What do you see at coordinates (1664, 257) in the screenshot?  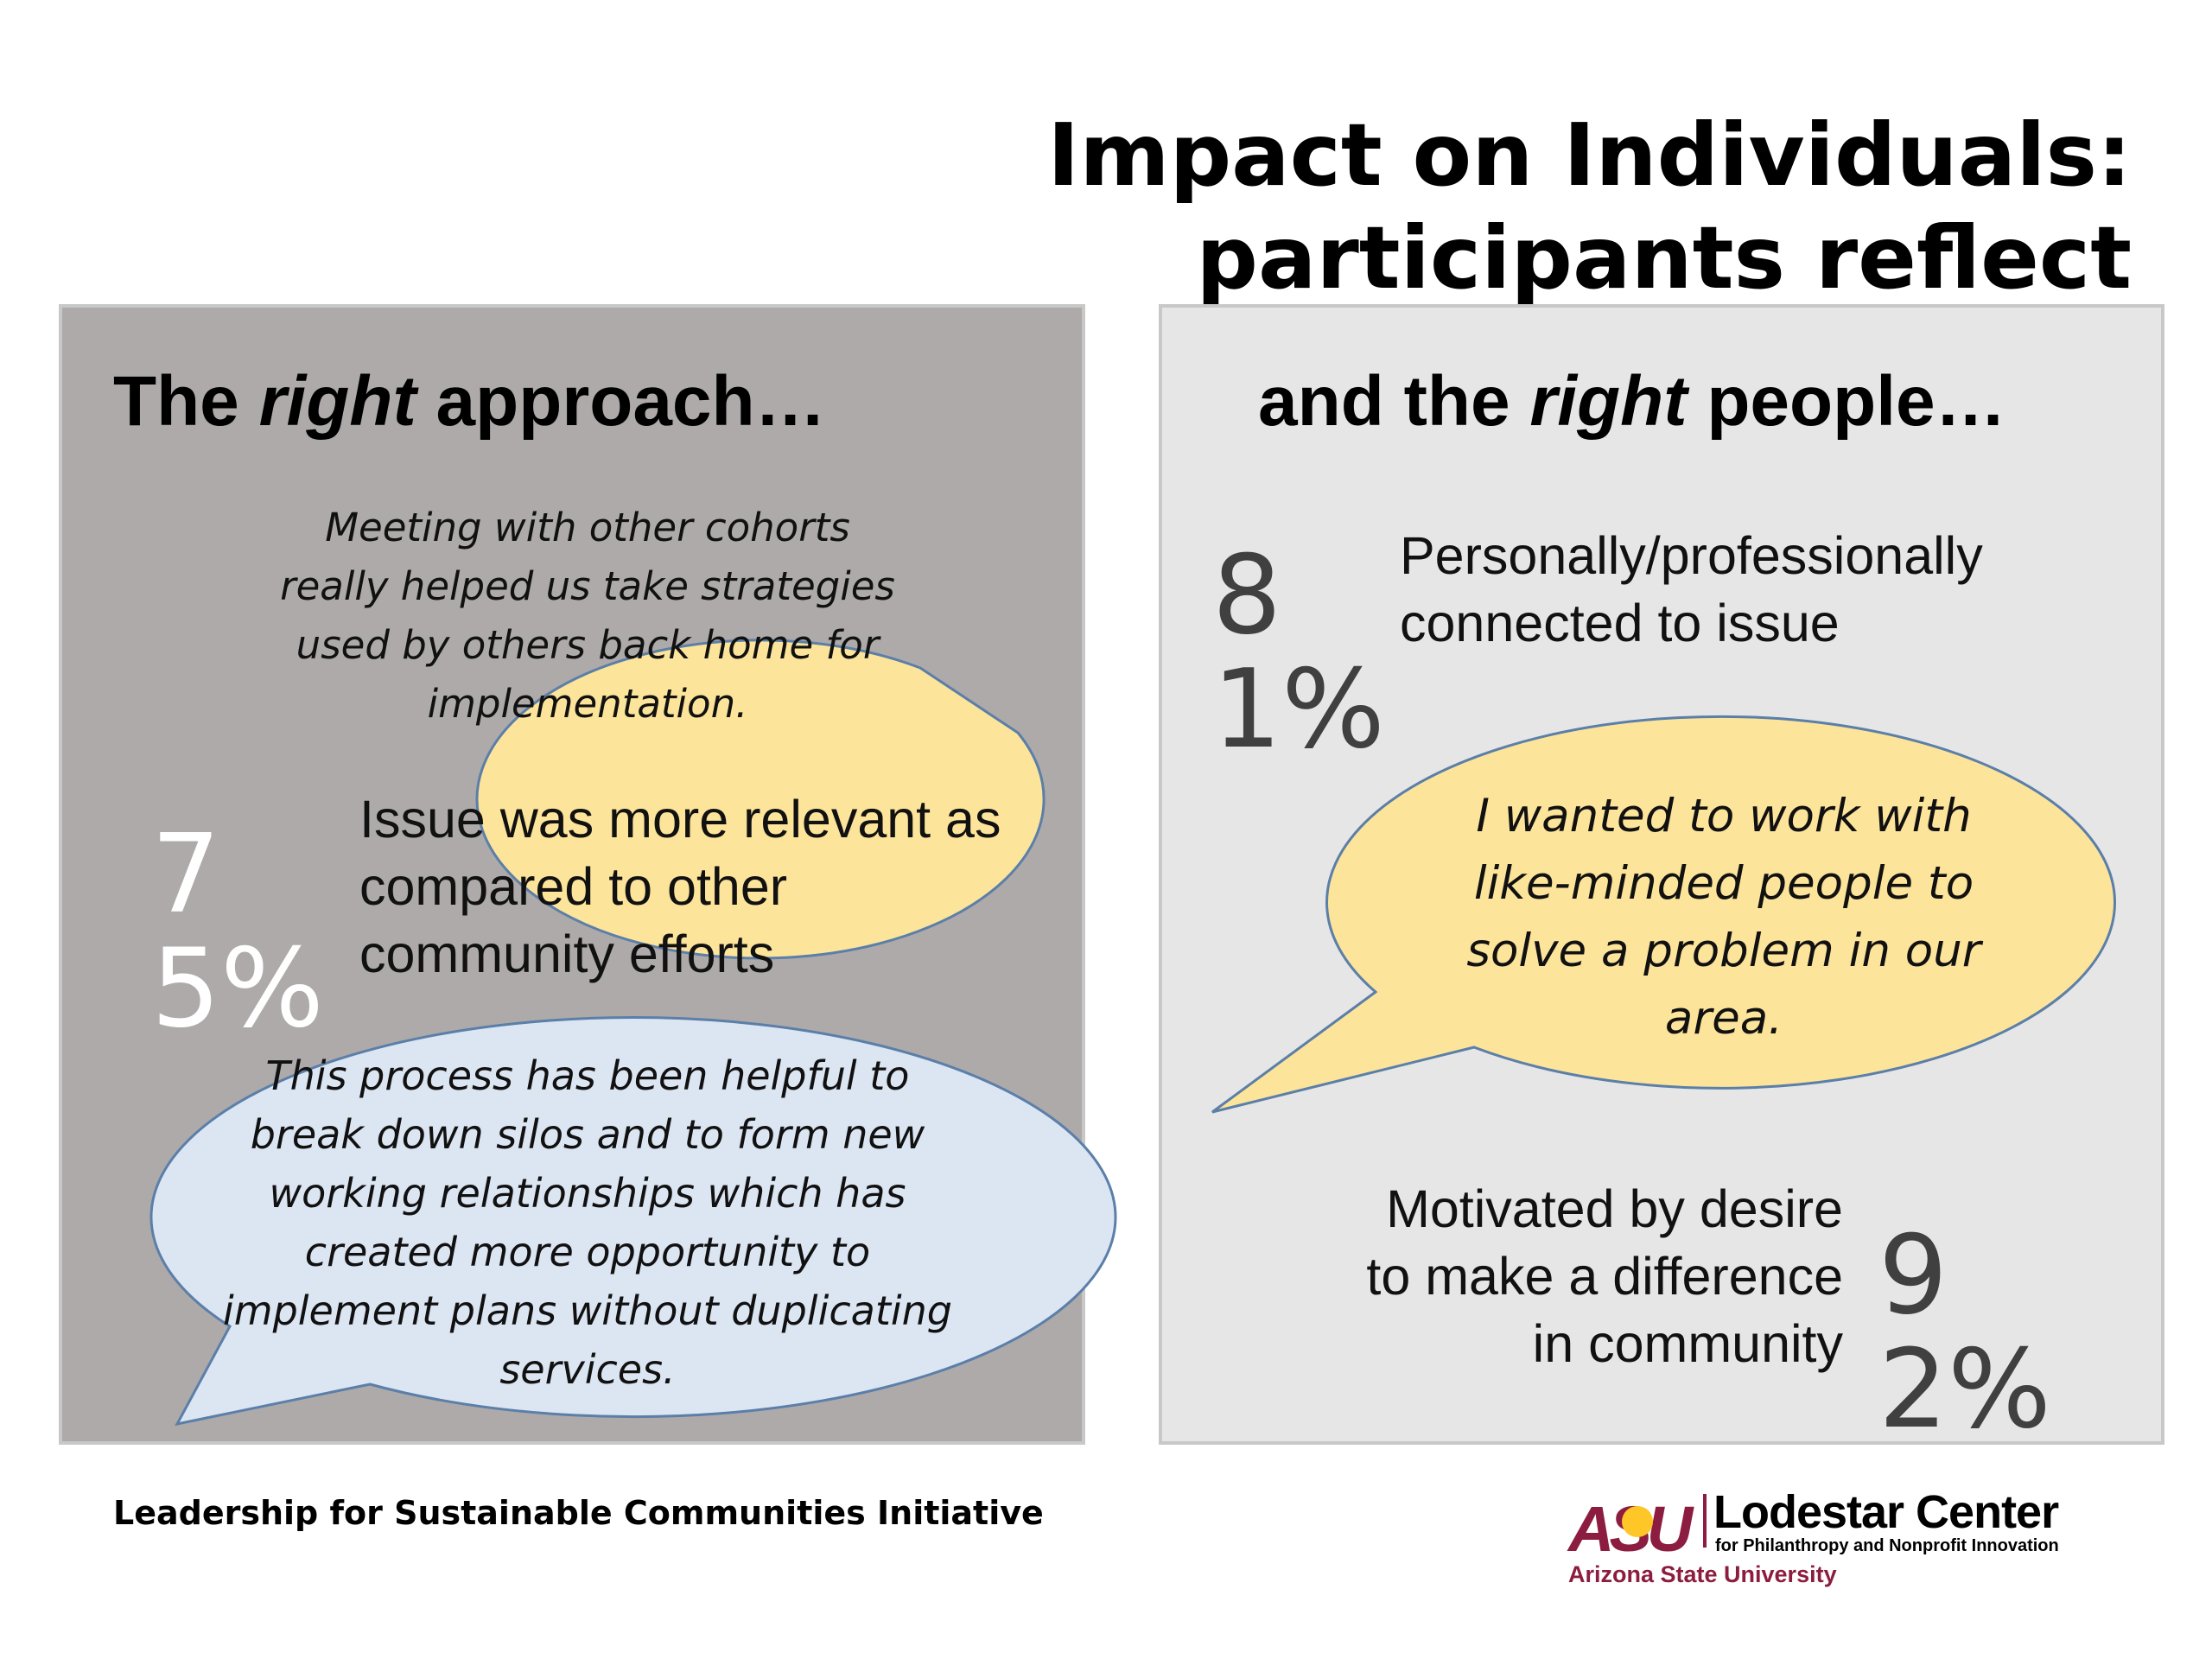 I see `title-line-2: participants reflect` at bounding box center [1664, 257].